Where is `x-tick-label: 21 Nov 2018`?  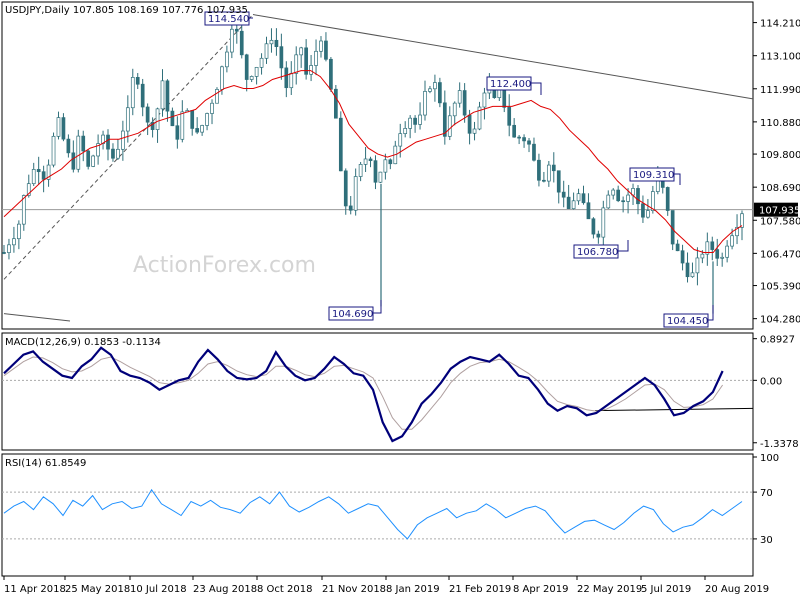
x-tick-label: 21 Nov 2018 is located at coordinates (354, 589).